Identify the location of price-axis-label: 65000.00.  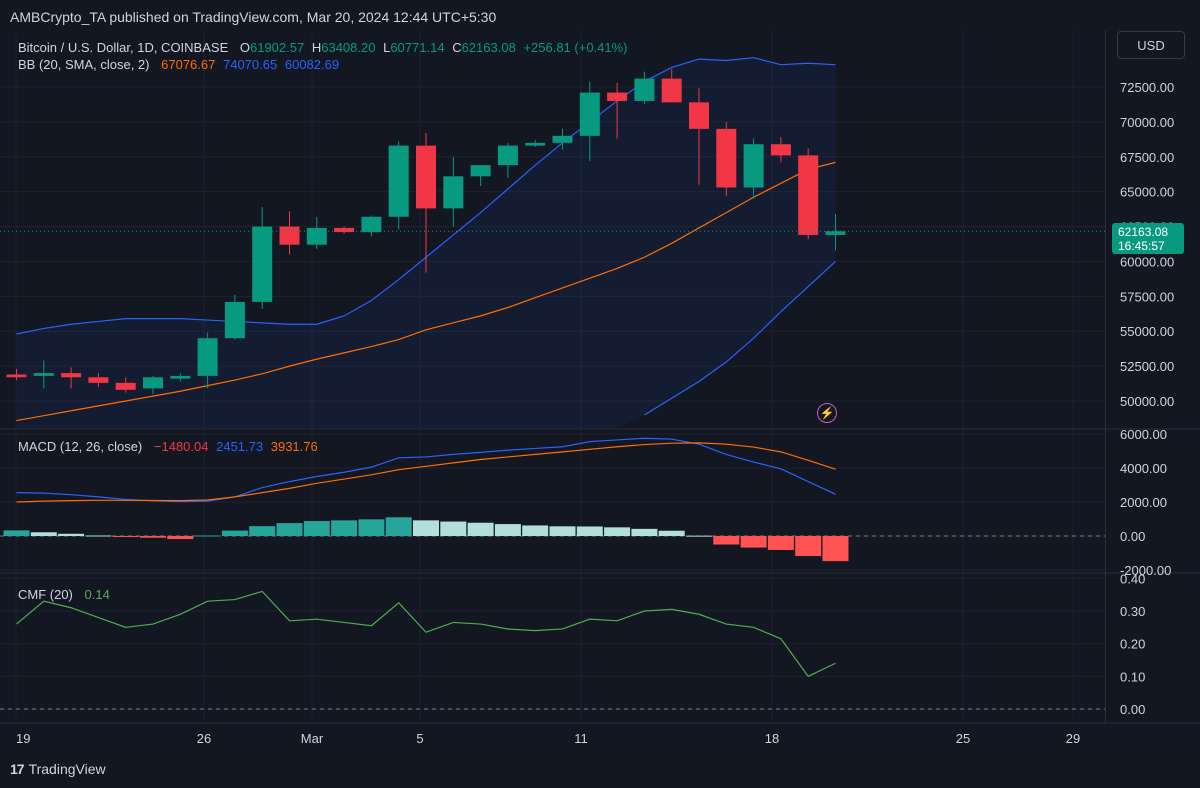
(1147, 192).